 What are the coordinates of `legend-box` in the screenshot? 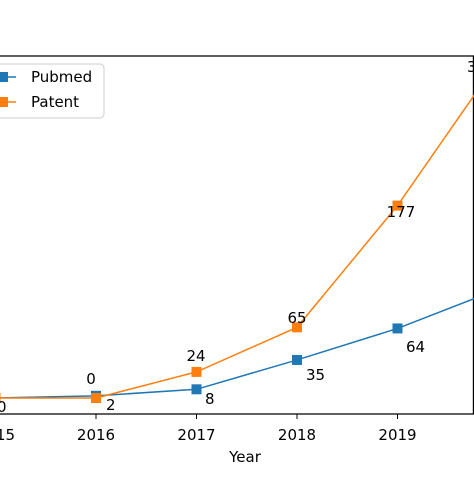 It's located at (52, 91).